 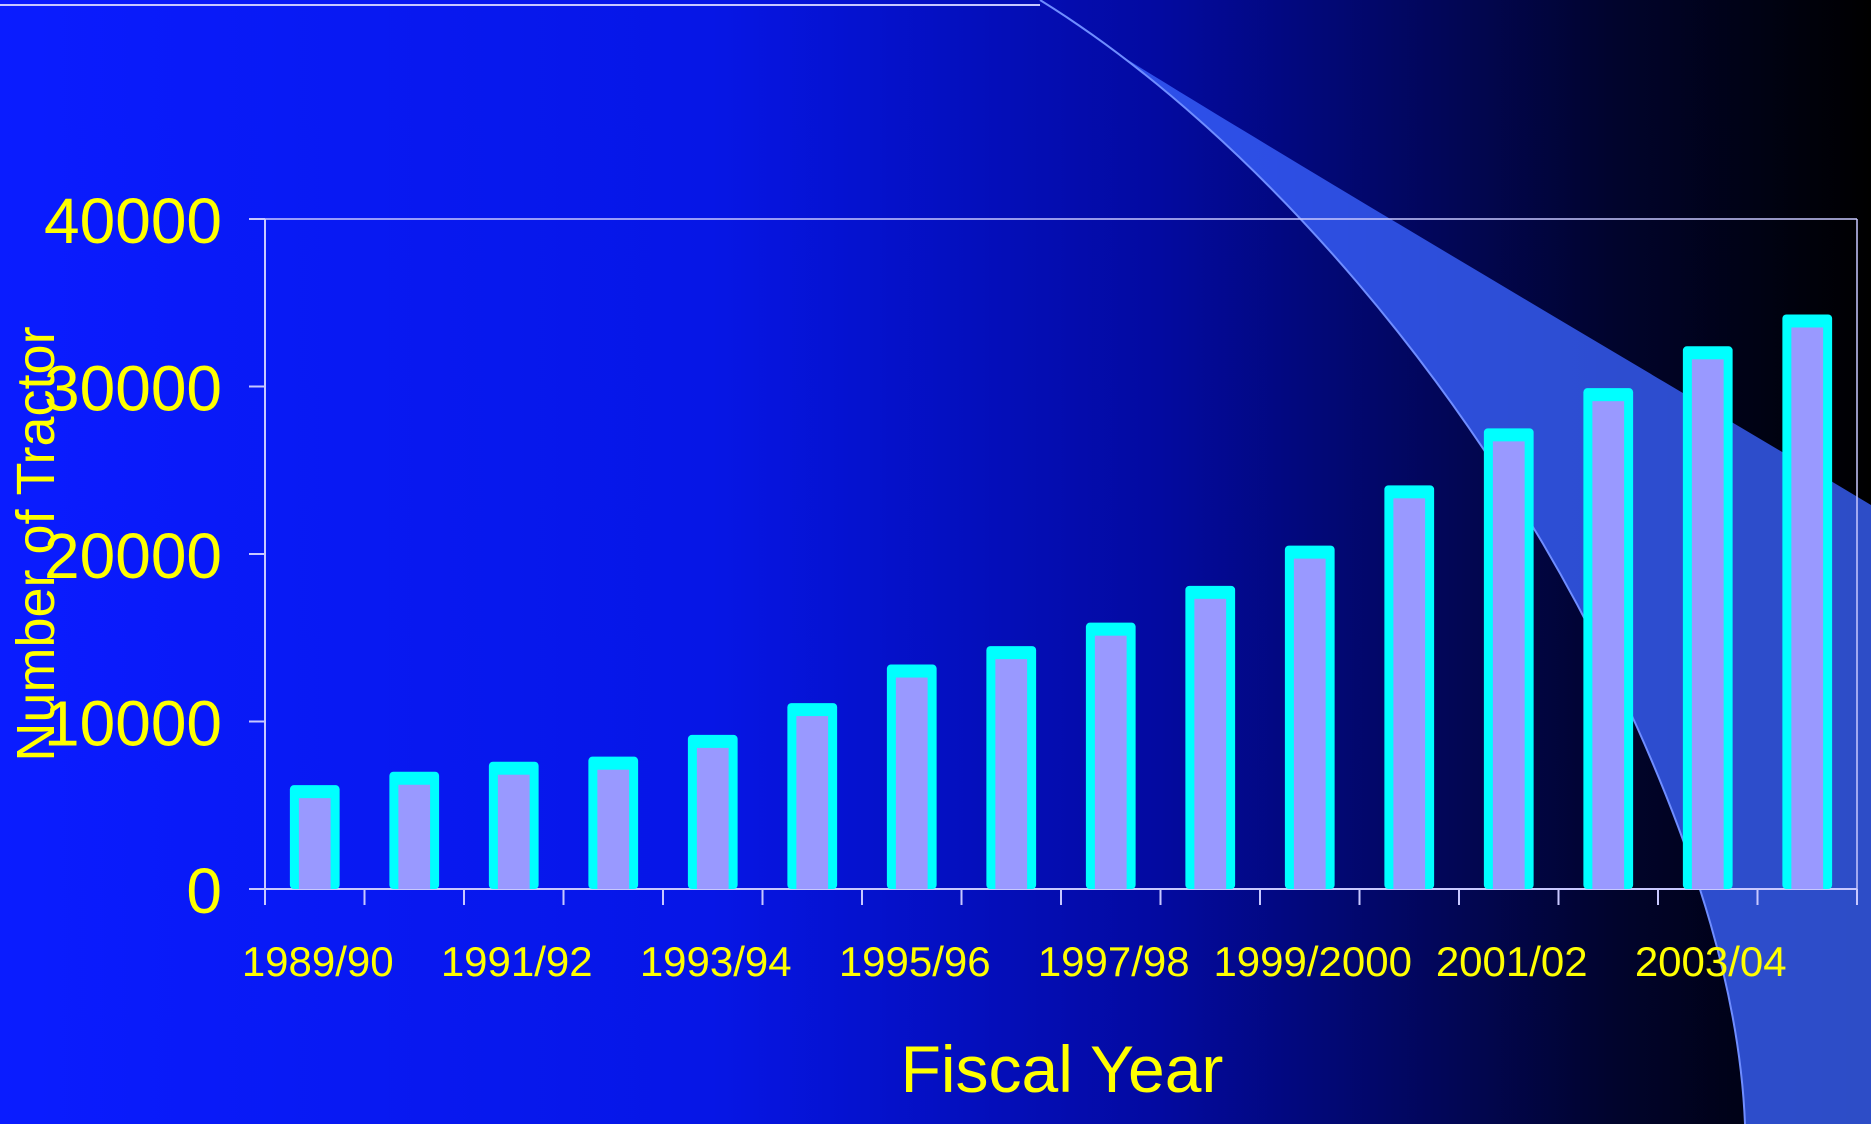 What do you see at coordinates (517, 961) in the screenshot?
I see `x-tick-label: 1991/92` at bounding box center [517, 961].